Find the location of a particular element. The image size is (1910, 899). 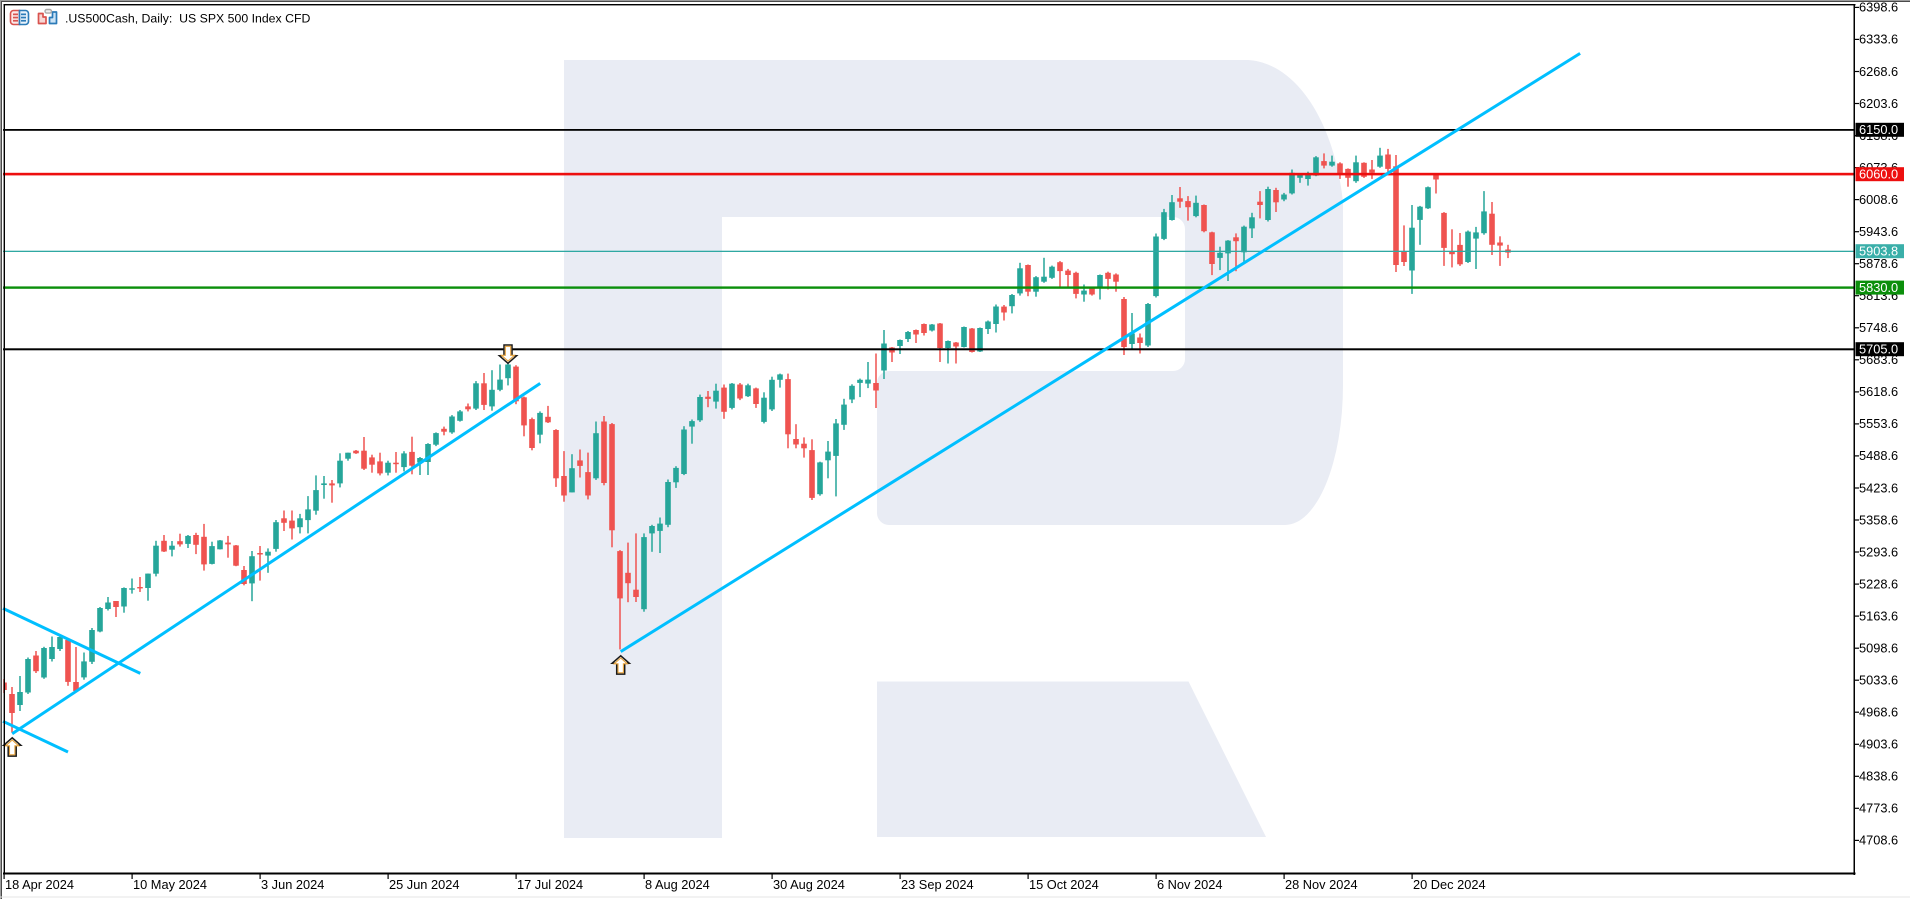

svg-text: 6060.0 is located at coordinates (1878, 173).